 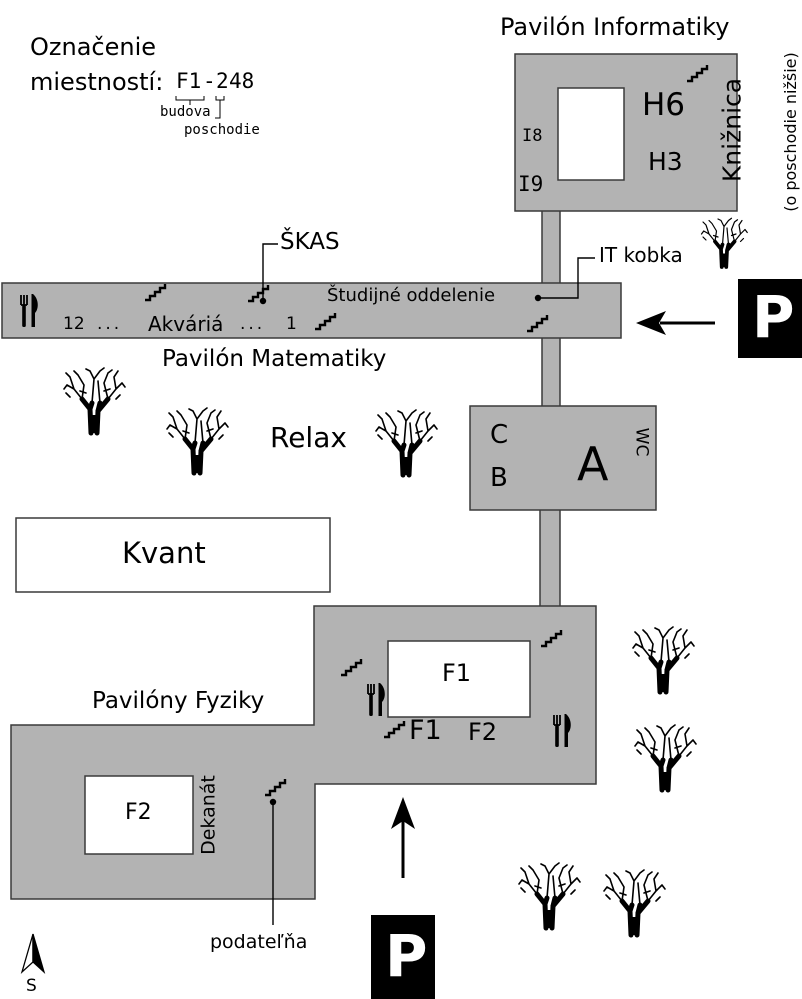 I want to click on legend-example-dash: -, so click(x=209, y=81).